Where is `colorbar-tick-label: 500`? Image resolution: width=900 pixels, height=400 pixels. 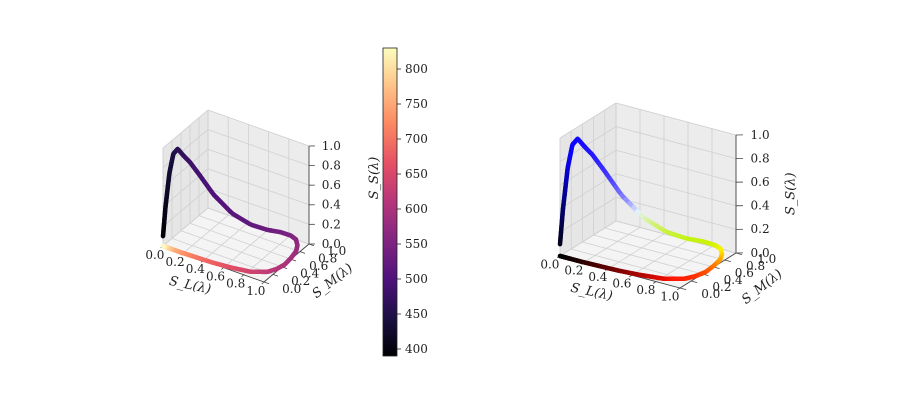
colorbar-tick-label: 500 is located at coordinates (416, 279).